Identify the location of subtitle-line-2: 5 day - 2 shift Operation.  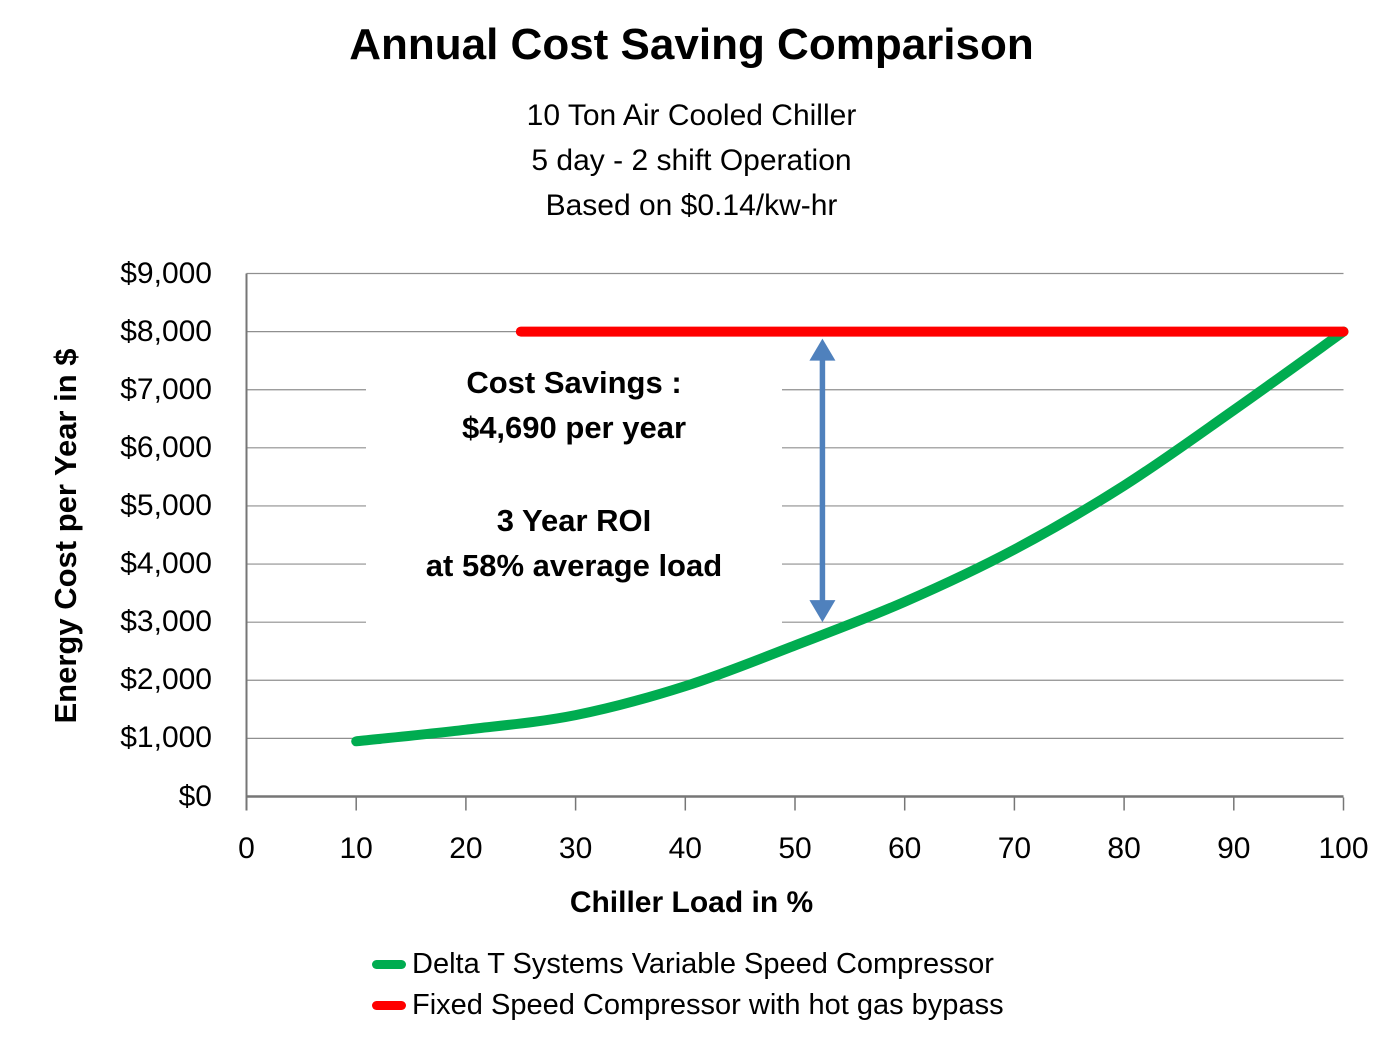
(691, 160).